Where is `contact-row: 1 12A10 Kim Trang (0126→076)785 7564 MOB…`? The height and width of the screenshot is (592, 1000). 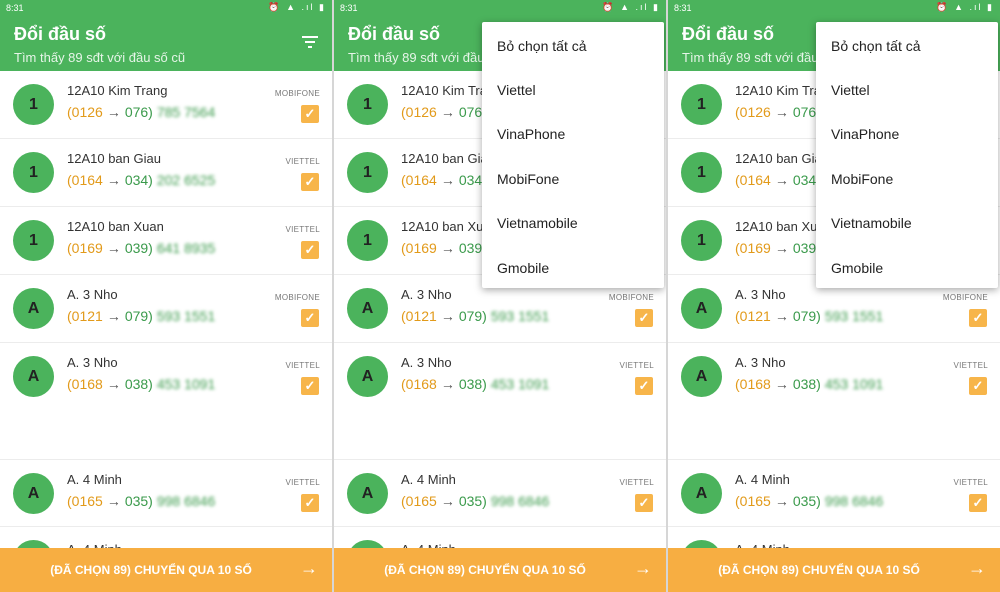
contact-row: 1 12A10 Kim Trang (0126→076)785 7564 MOB… is located at coordinates (166, 105).